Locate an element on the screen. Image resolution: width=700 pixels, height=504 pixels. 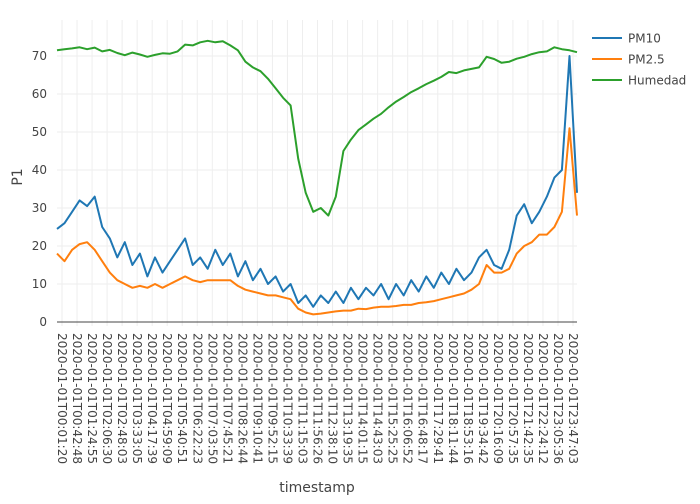
y-tick-label: 40 is located at coordinates (39, 170).